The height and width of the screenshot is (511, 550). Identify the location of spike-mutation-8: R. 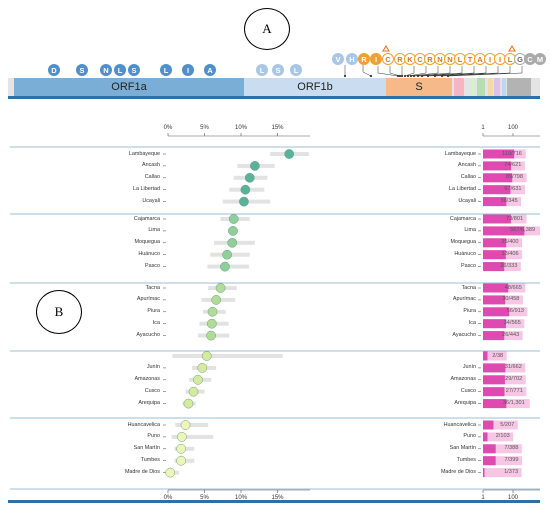
(430, 59).